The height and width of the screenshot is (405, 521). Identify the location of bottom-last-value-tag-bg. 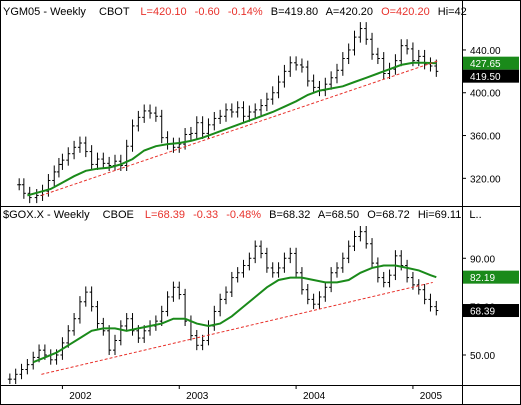
(491, 311).